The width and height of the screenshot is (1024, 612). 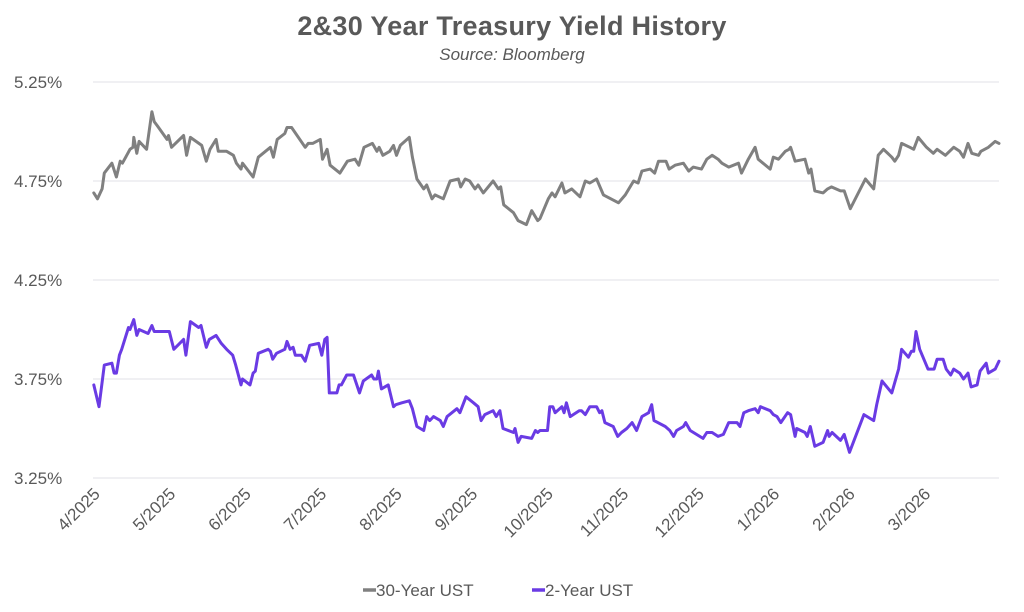 What do you see at coordinates (38, 181) in the screenshot?
I see `y-tick-label: 4.75%` at bounding box center [38, 181].